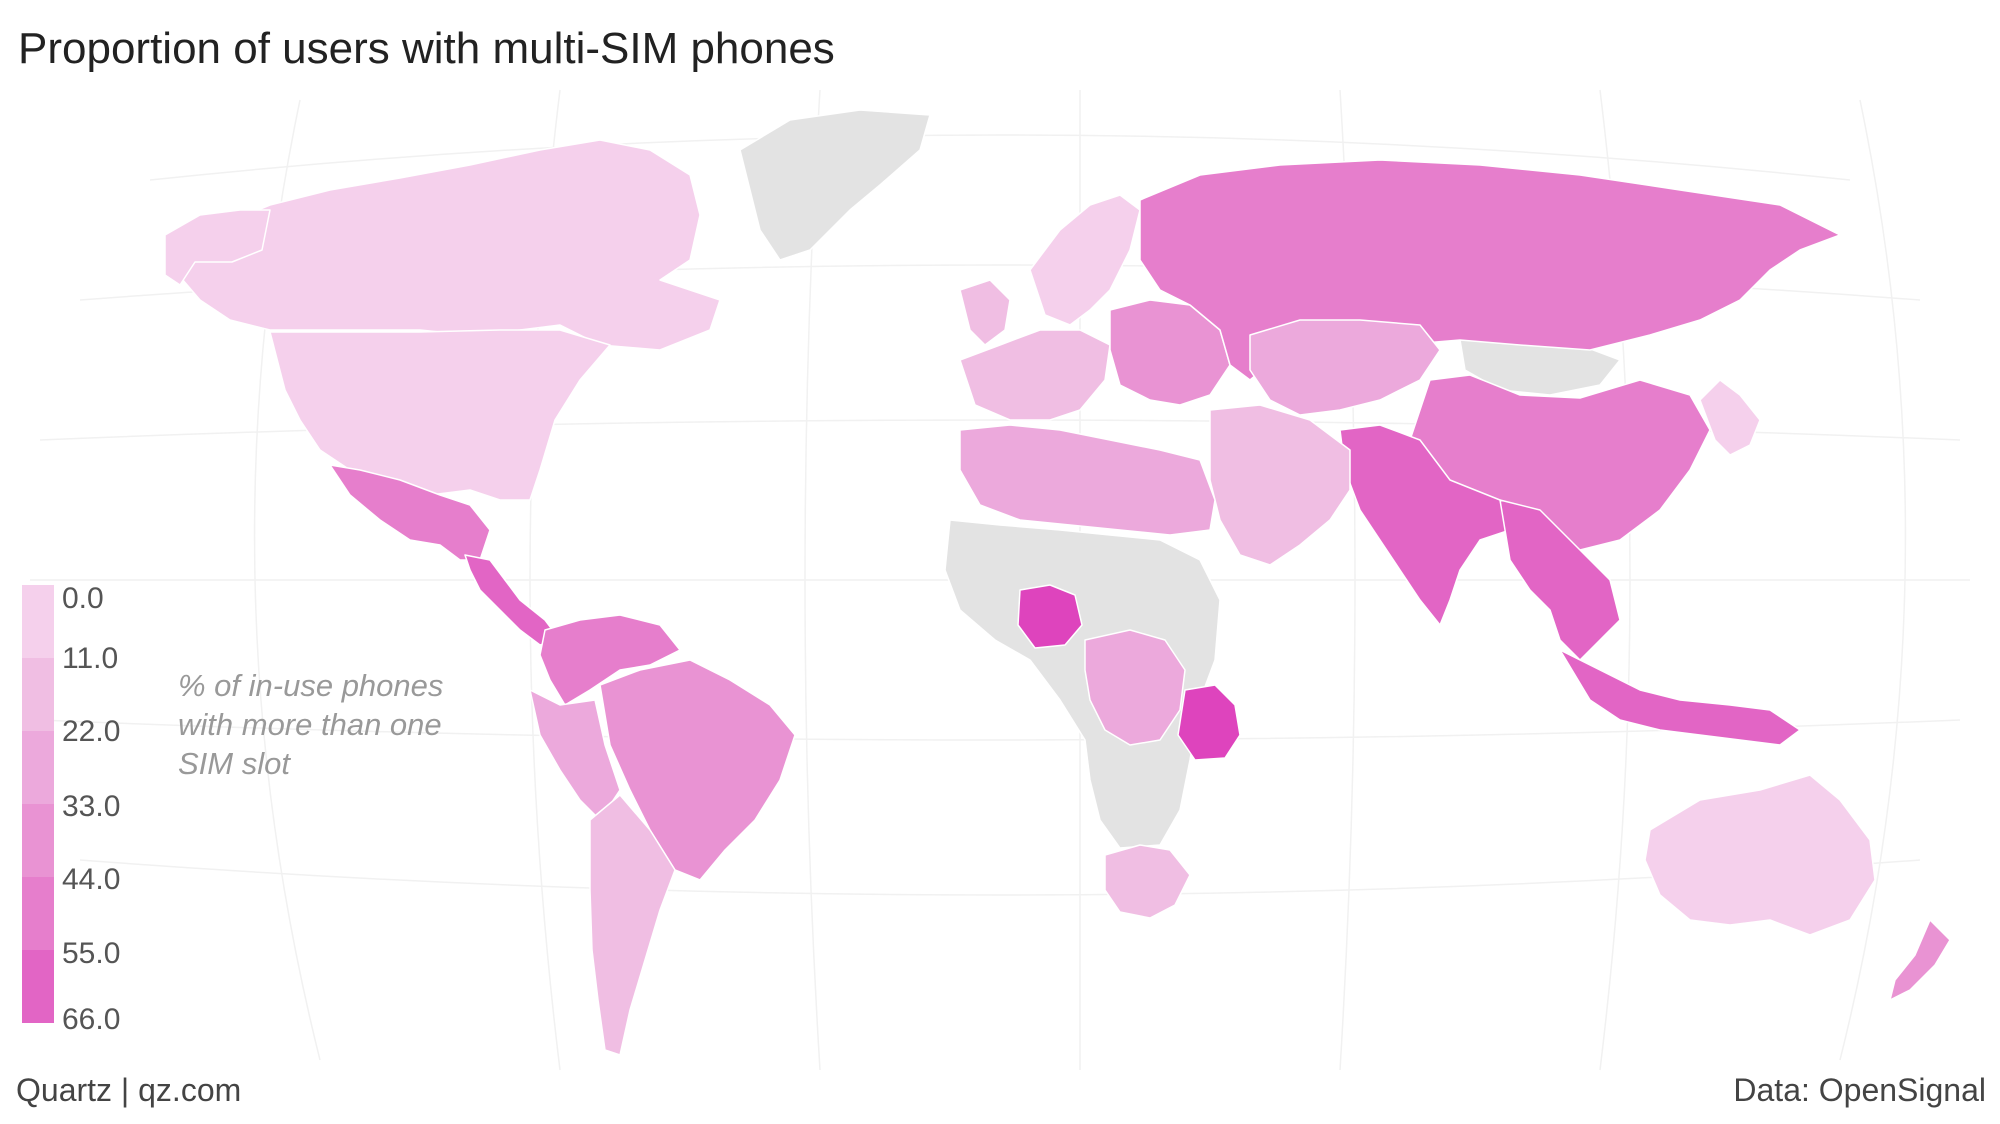 Image resolution: width=2000 pixels, height=1124 pixels. I want to click on legend-tick-label: 22.0, so click(91, 731).